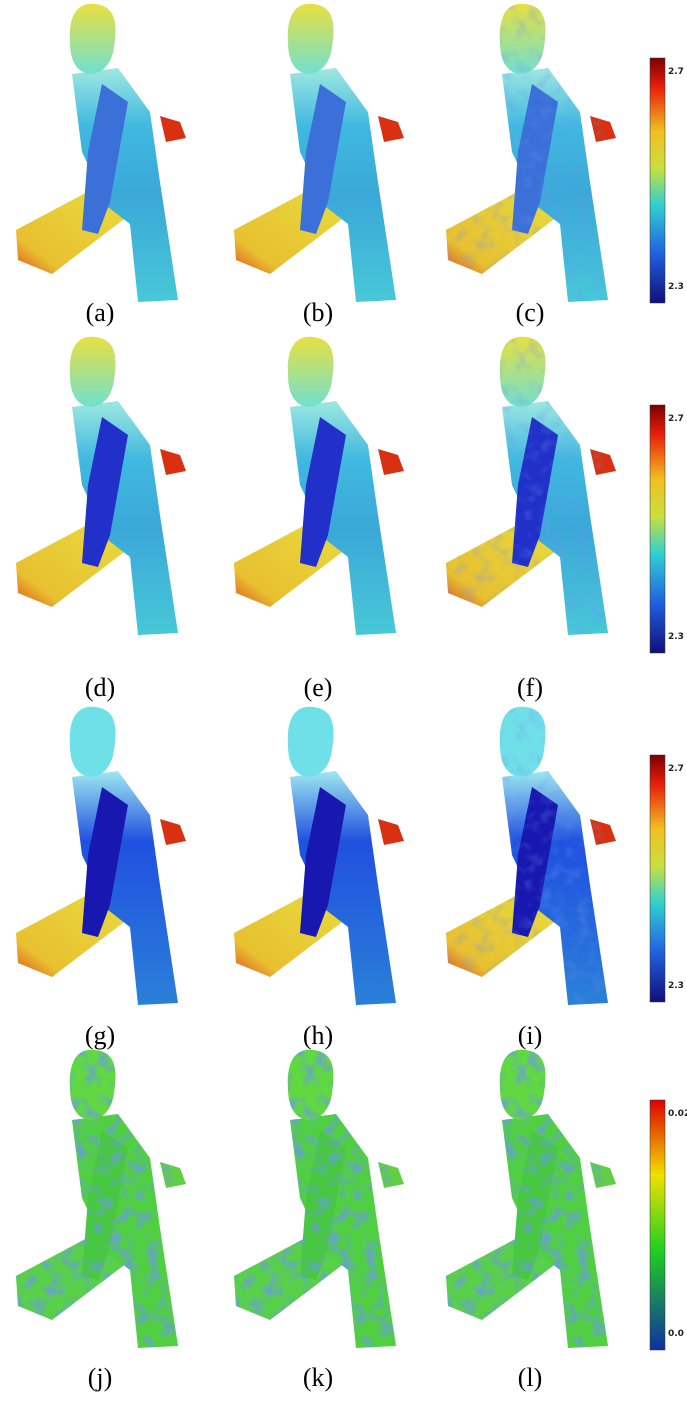 This screenshot has width=687, height=1401. What do you see at coordinates (677, 1114) in the screenshot?
I see `colorbar-tick-label: 0.02` at bounding box center [677, 1114].